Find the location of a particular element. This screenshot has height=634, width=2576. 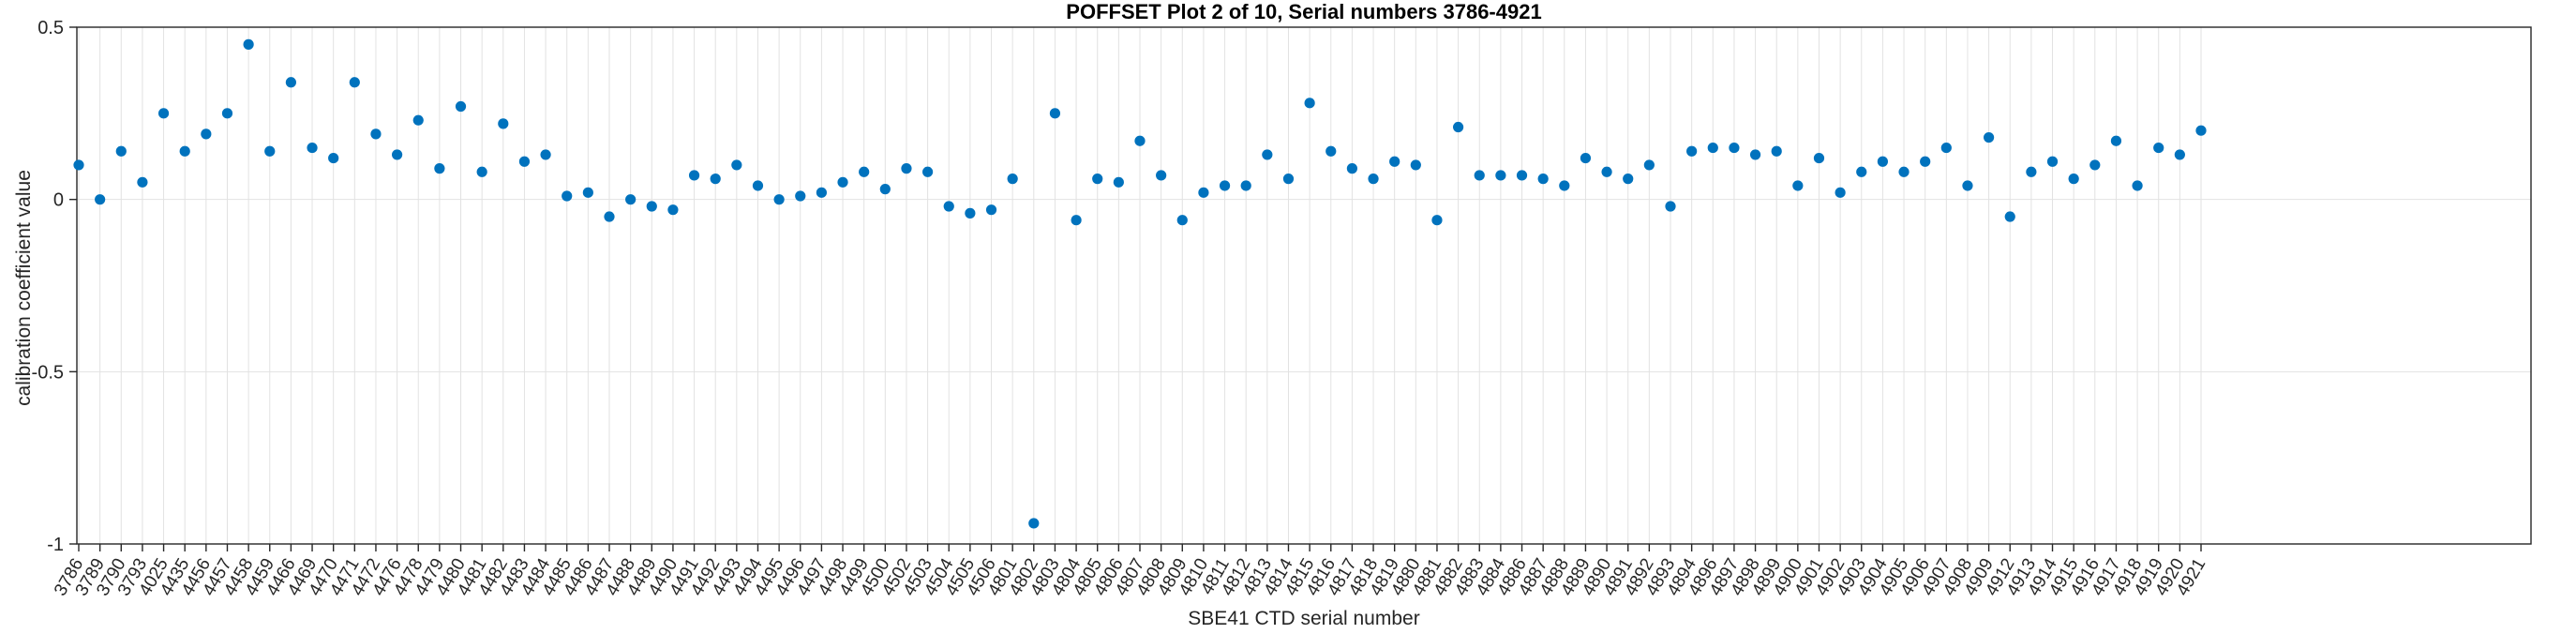

y-tick-label: 0.5 is located at coordinates (50, 28).